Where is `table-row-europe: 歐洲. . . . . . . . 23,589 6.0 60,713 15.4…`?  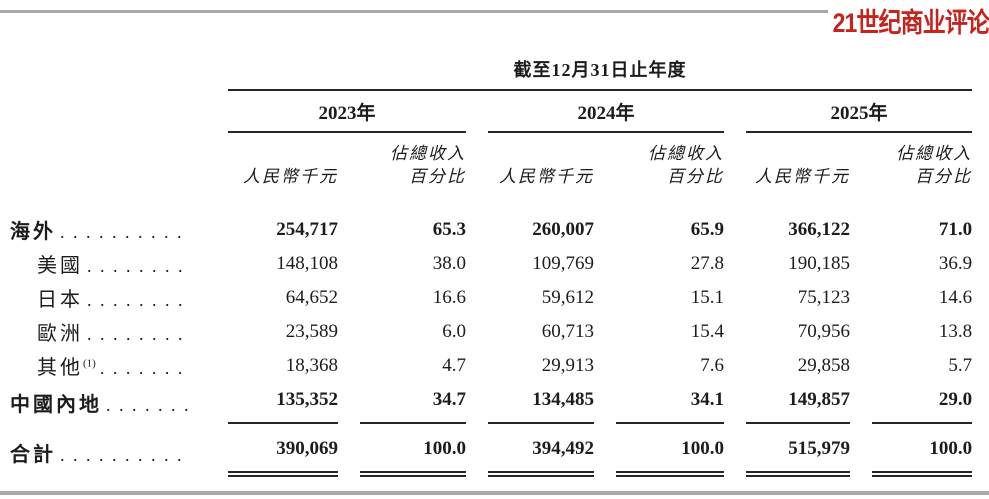 table-row-europe: 歐洲. . . . . . . . 23,589 6.0 60,713 15.4… is located at coordinates (491, 332).